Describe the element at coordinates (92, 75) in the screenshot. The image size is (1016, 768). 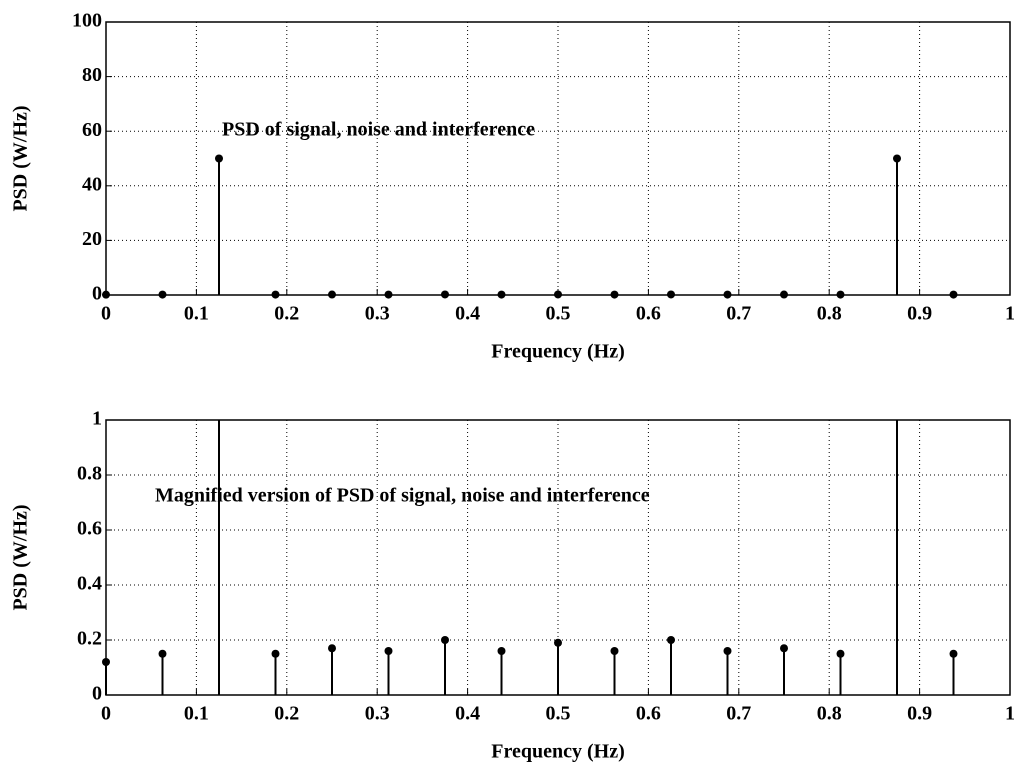
I see `y-tick-label: 80` at that location.